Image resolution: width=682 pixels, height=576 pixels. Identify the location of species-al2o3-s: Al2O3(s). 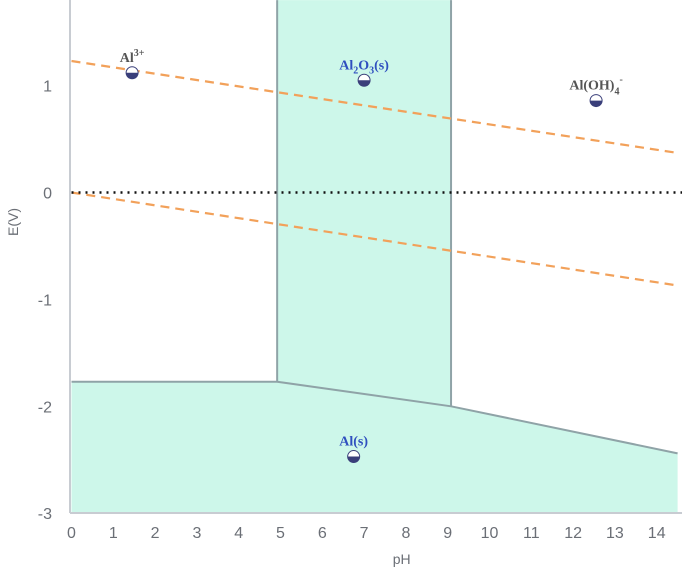
(364, 72).